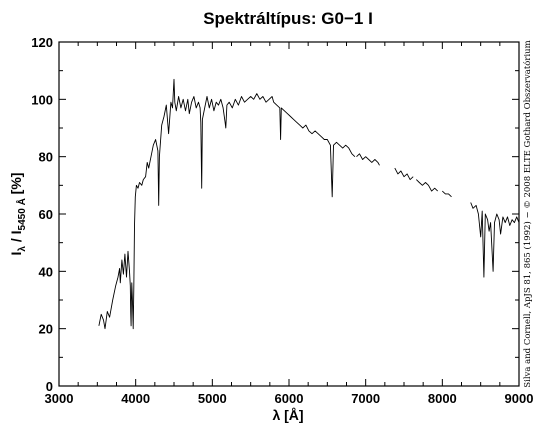 This screenshot has height=433, width=540. What do you see at coordinates (365, 398) in the screenshot?
I see `x-tick-label: 7000` at bounding box center [365, 398].